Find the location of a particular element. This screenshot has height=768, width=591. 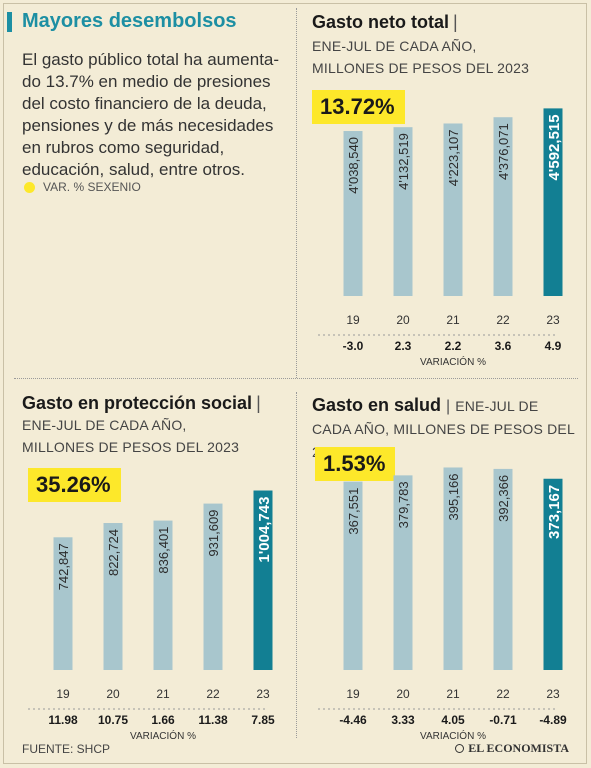

main-title: Mayores desembolsos is located at coordinates (129, 21).